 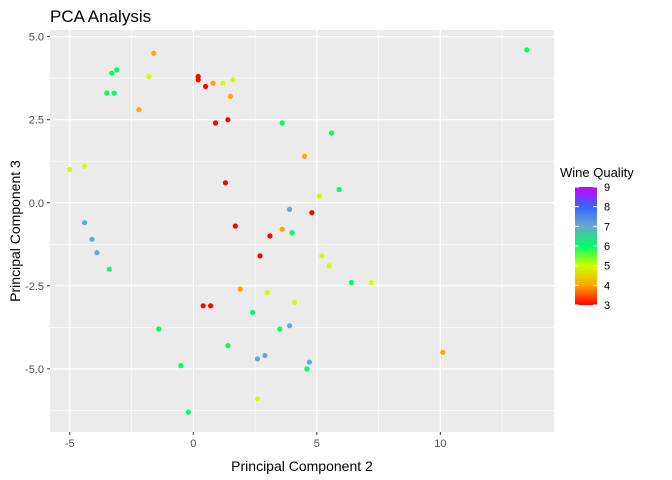 I want to click on legend-label: 5, so click(x=607, y=267).